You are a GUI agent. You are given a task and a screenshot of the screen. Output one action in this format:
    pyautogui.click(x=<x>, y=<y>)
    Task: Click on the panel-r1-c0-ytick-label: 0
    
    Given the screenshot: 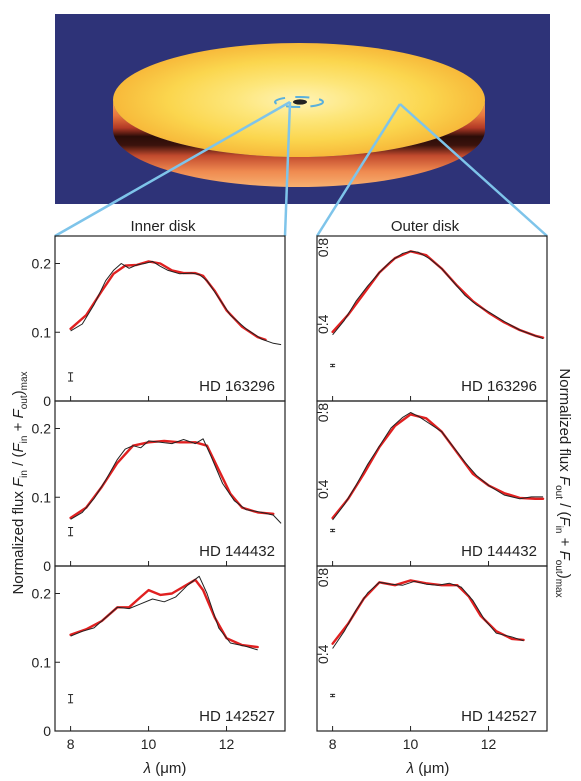 What is the action you would take?
    pyautogui.click(x=47, y=566)
    